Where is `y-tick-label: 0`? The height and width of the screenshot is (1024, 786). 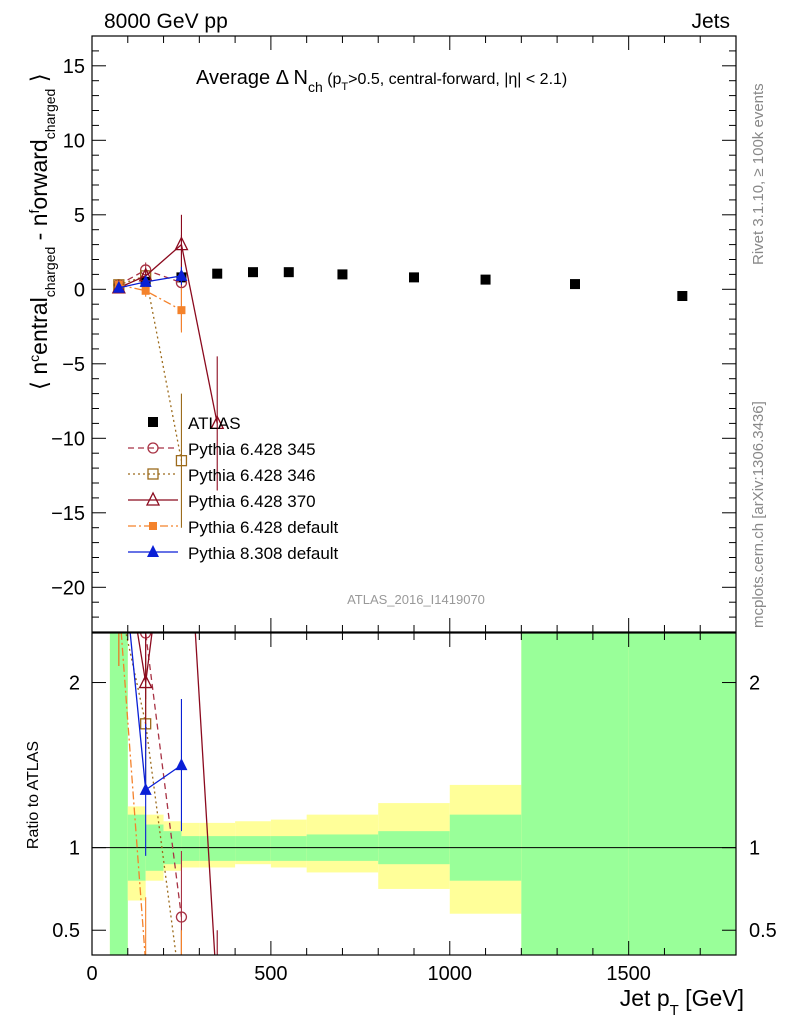 y-tick-label: 0 is located at coordinates (79, 290).